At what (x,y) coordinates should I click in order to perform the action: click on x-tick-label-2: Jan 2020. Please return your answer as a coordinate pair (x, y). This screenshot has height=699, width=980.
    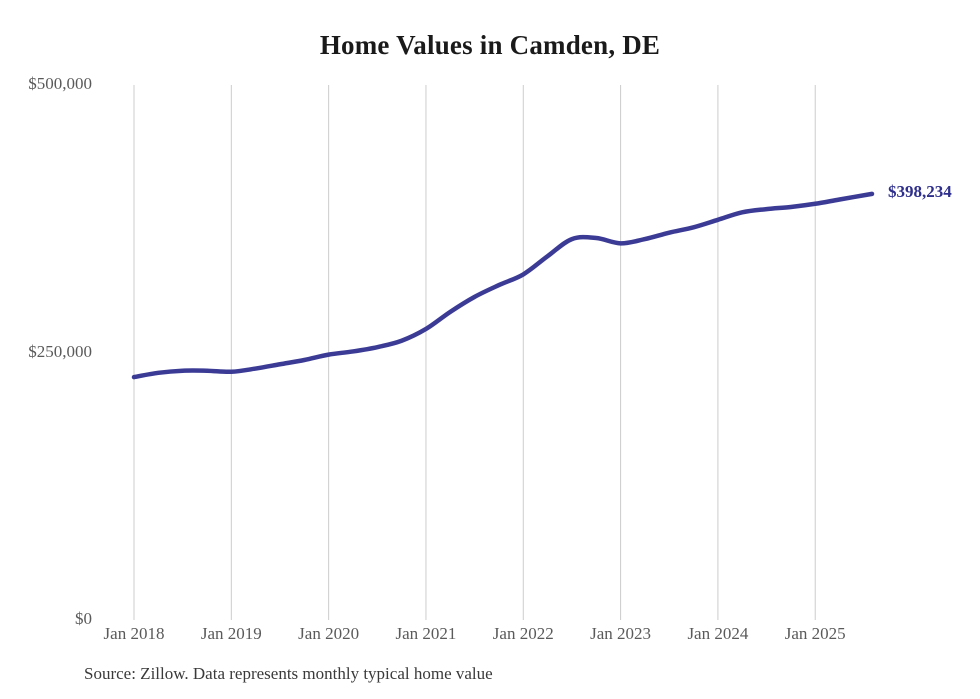
    Looking at the image, I should click on (329, 633).